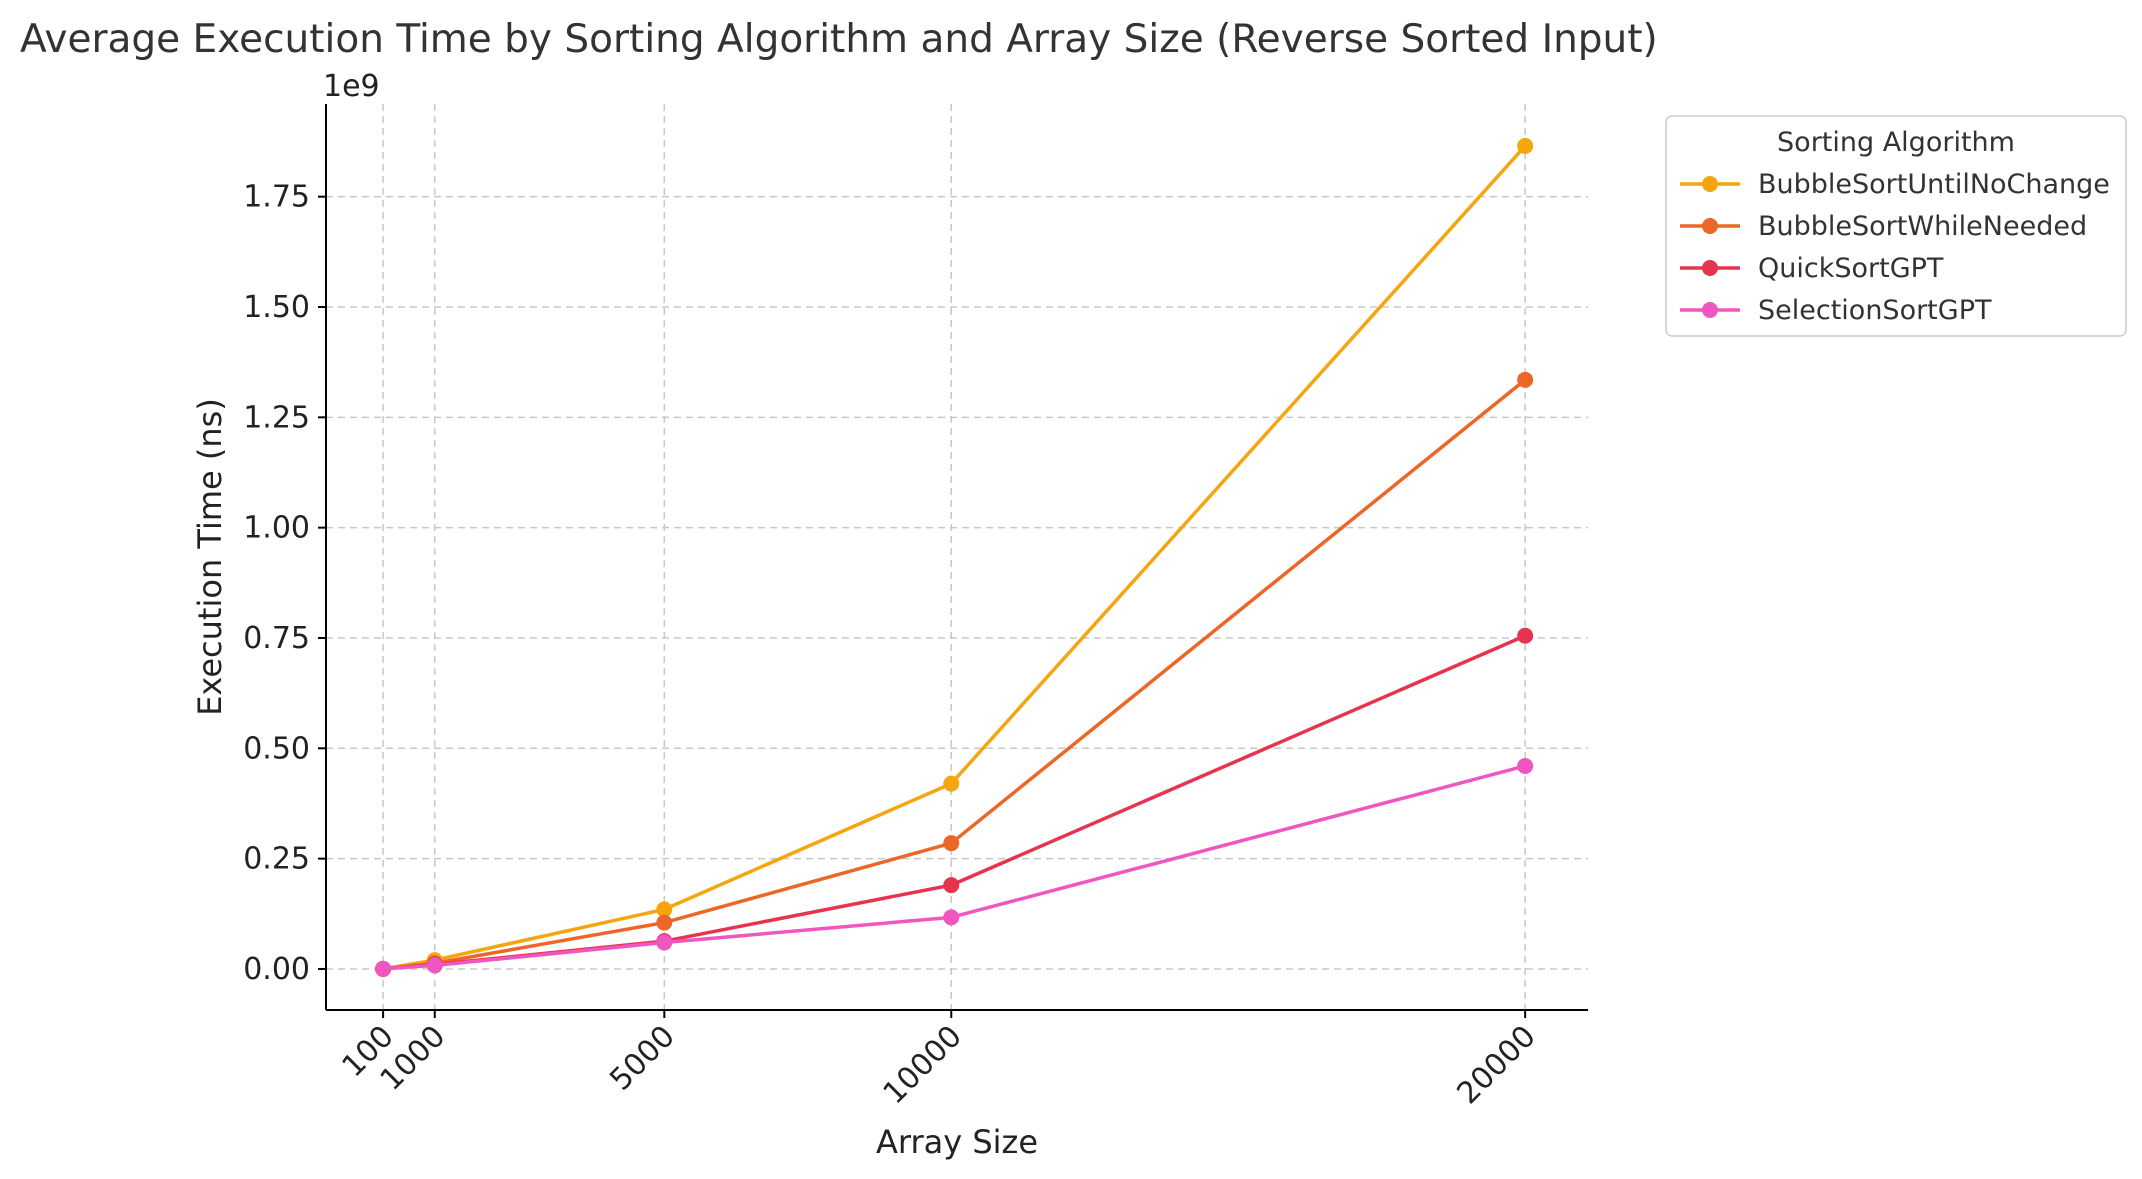 Image resolution: width=2142 pixels, height=1179 pixels. What do you see at coordinates (642, 1058) in the screenshot?
I see `x-tick-label: 5000` at bounding box center [642, 1058].